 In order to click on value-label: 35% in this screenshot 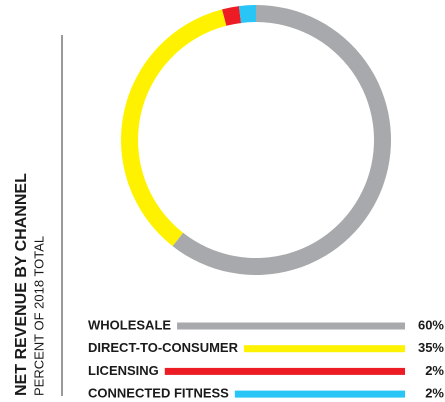, I will do `click(431, 347)`.